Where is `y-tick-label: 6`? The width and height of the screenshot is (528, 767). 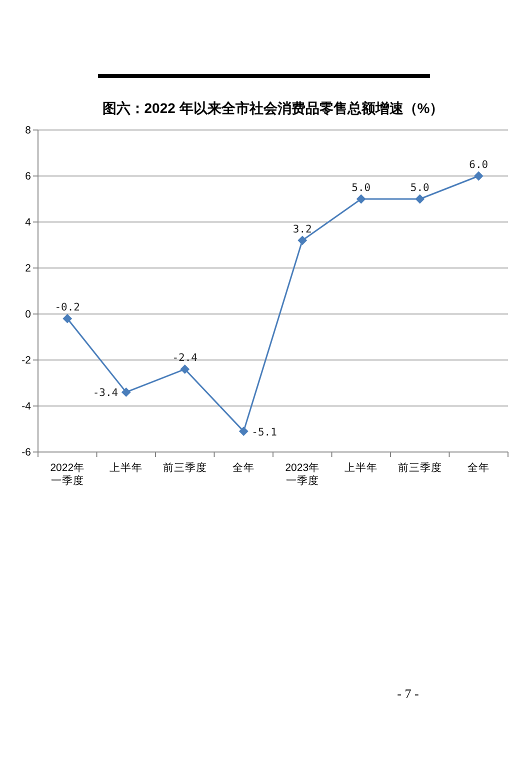
y-tick-label: 6 is located at coordinates (28, 176).